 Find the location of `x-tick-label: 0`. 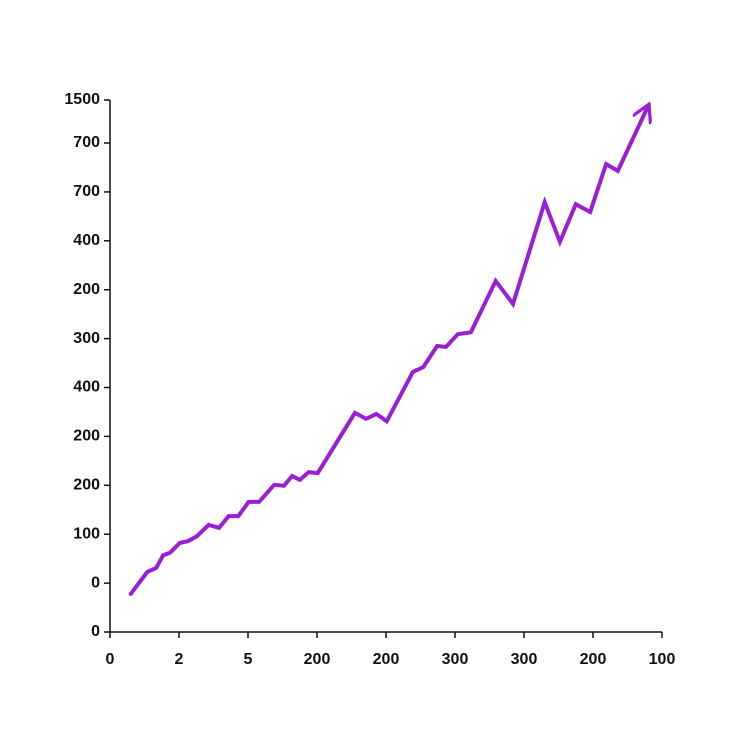

x-tick-label: 0 is located at coordinates (110, 659).